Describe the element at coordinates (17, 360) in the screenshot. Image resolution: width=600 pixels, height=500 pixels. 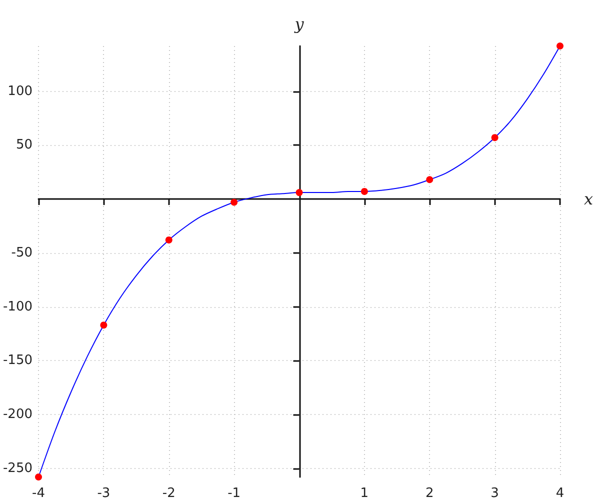
I see `y-tick-label: -150` at that location.